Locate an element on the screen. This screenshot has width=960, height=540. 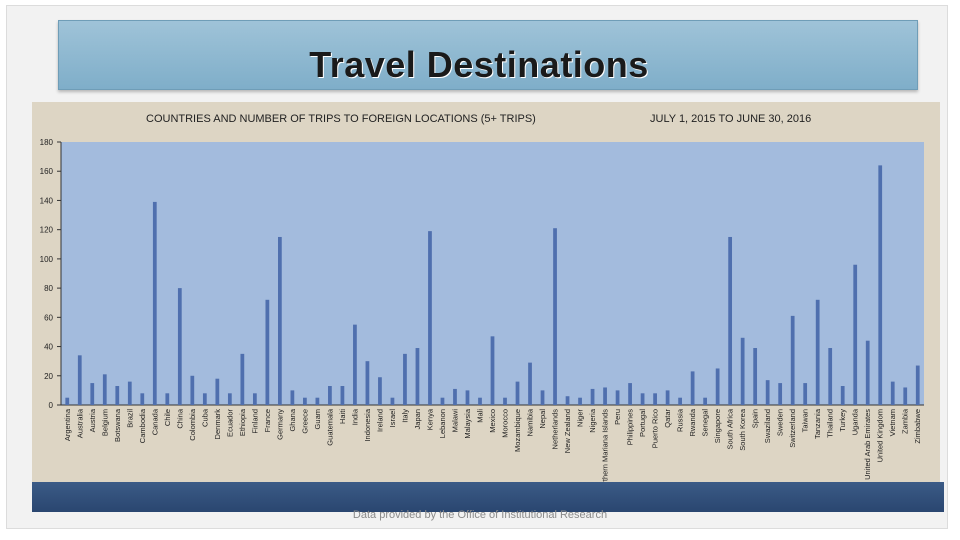
bar-thailand is located at coordinates (830, 376).